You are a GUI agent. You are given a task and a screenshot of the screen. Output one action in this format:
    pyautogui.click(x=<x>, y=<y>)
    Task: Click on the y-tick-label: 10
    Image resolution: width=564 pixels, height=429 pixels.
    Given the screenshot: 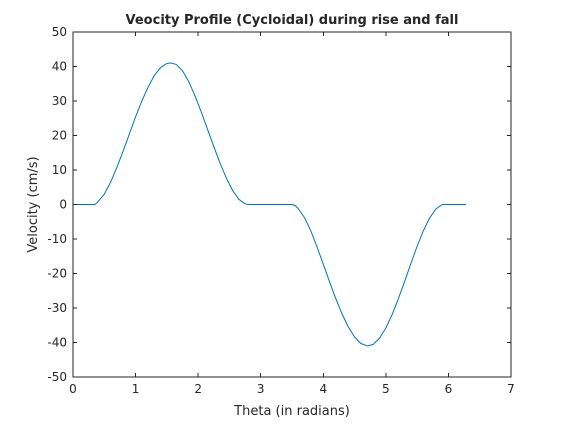 What is the action you would take?
    pyautogui.click(x=59, y=170)
    